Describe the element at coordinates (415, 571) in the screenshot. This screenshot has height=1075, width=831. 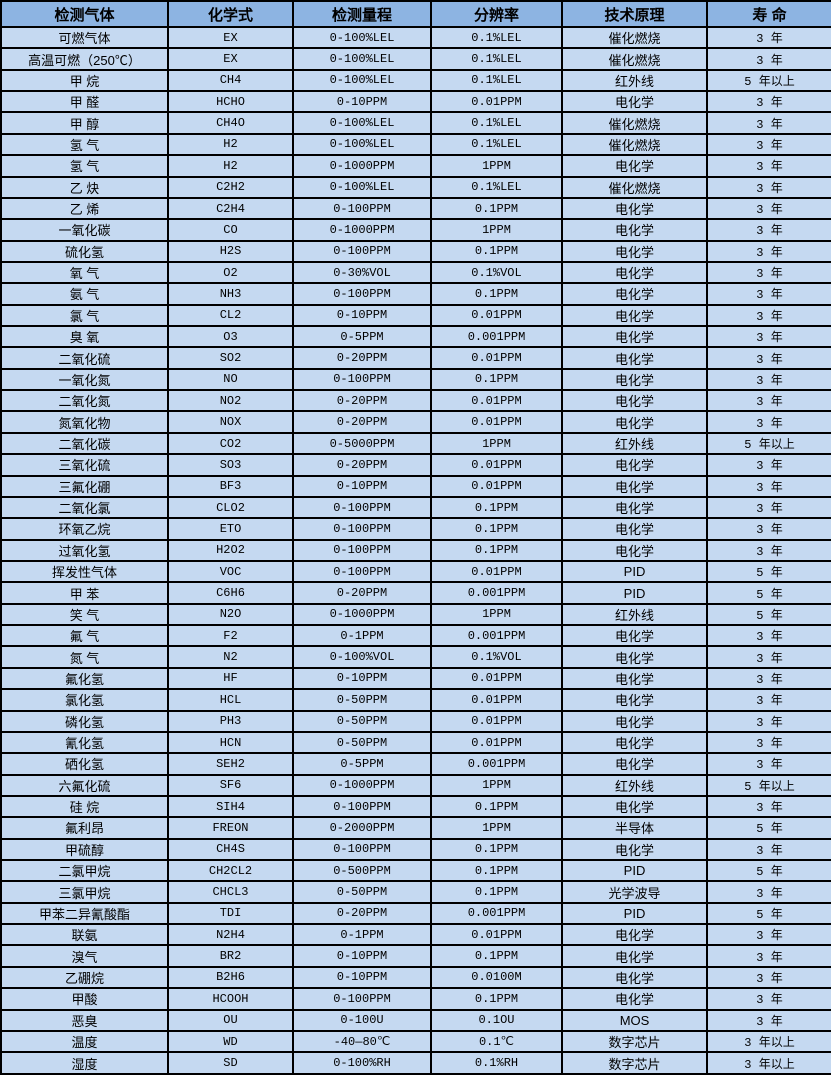
I see `table-row: 挥发性气体 VOC 0-100PPM 0.01PPM PID 5 年` at that location.